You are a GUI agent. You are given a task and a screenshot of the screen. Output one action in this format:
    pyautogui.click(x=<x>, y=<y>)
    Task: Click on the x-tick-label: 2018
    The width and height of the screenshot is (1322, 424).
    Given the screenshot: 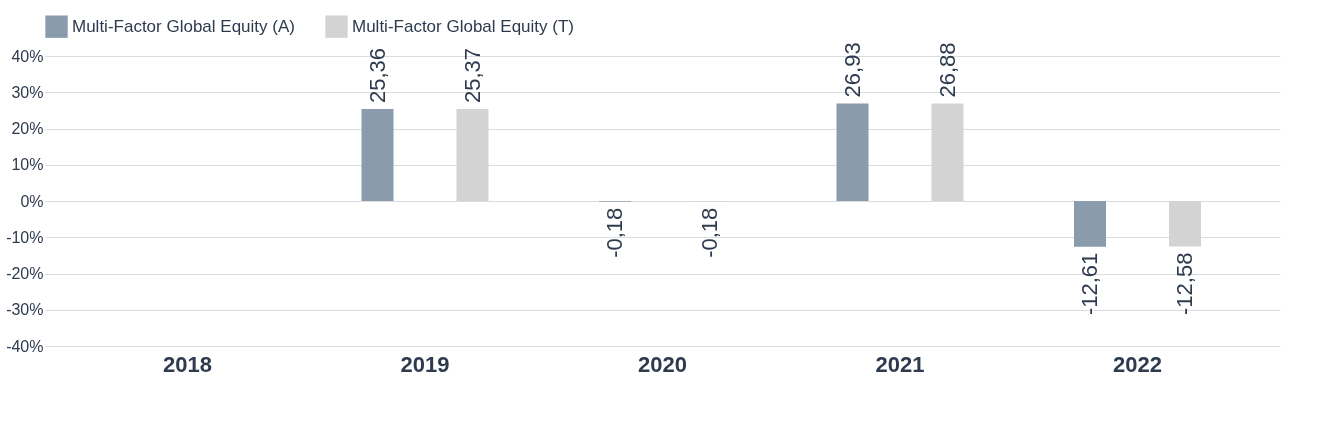 What is the action you would take?
    pyautogui.click(x=187, y=364)
    